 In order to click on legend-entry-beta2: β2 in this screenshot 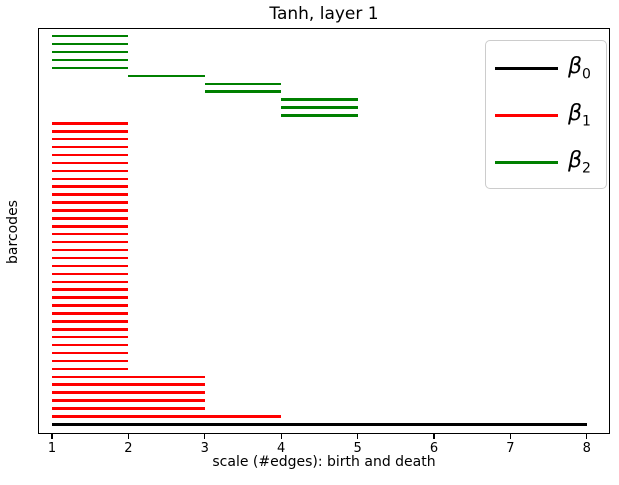, I will do `click(546, 162)`.